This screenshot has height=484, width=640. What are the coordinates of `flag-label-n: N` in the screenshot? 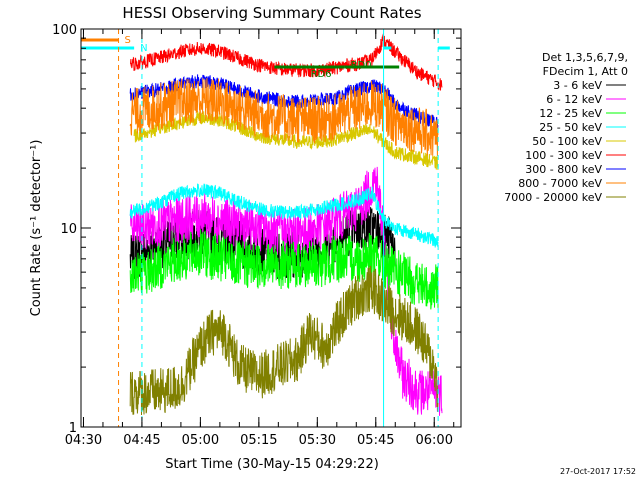 It's located at (143, 48).